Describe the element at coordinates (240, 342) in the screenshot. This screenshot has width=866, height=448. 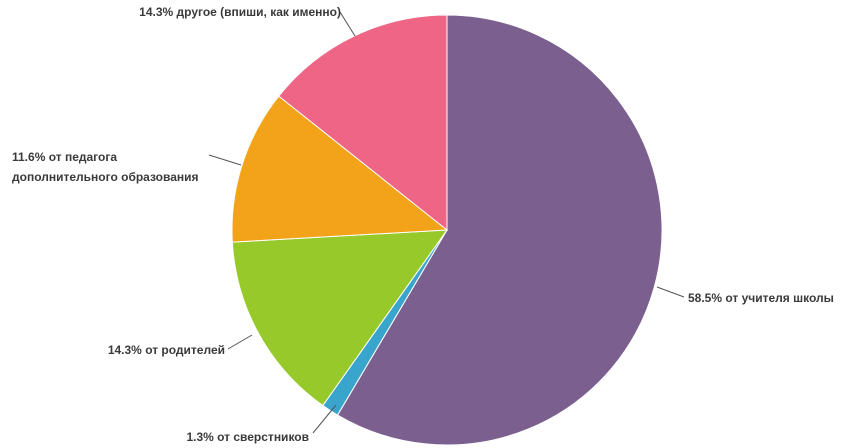
I see `leader-line-parents` at that location.